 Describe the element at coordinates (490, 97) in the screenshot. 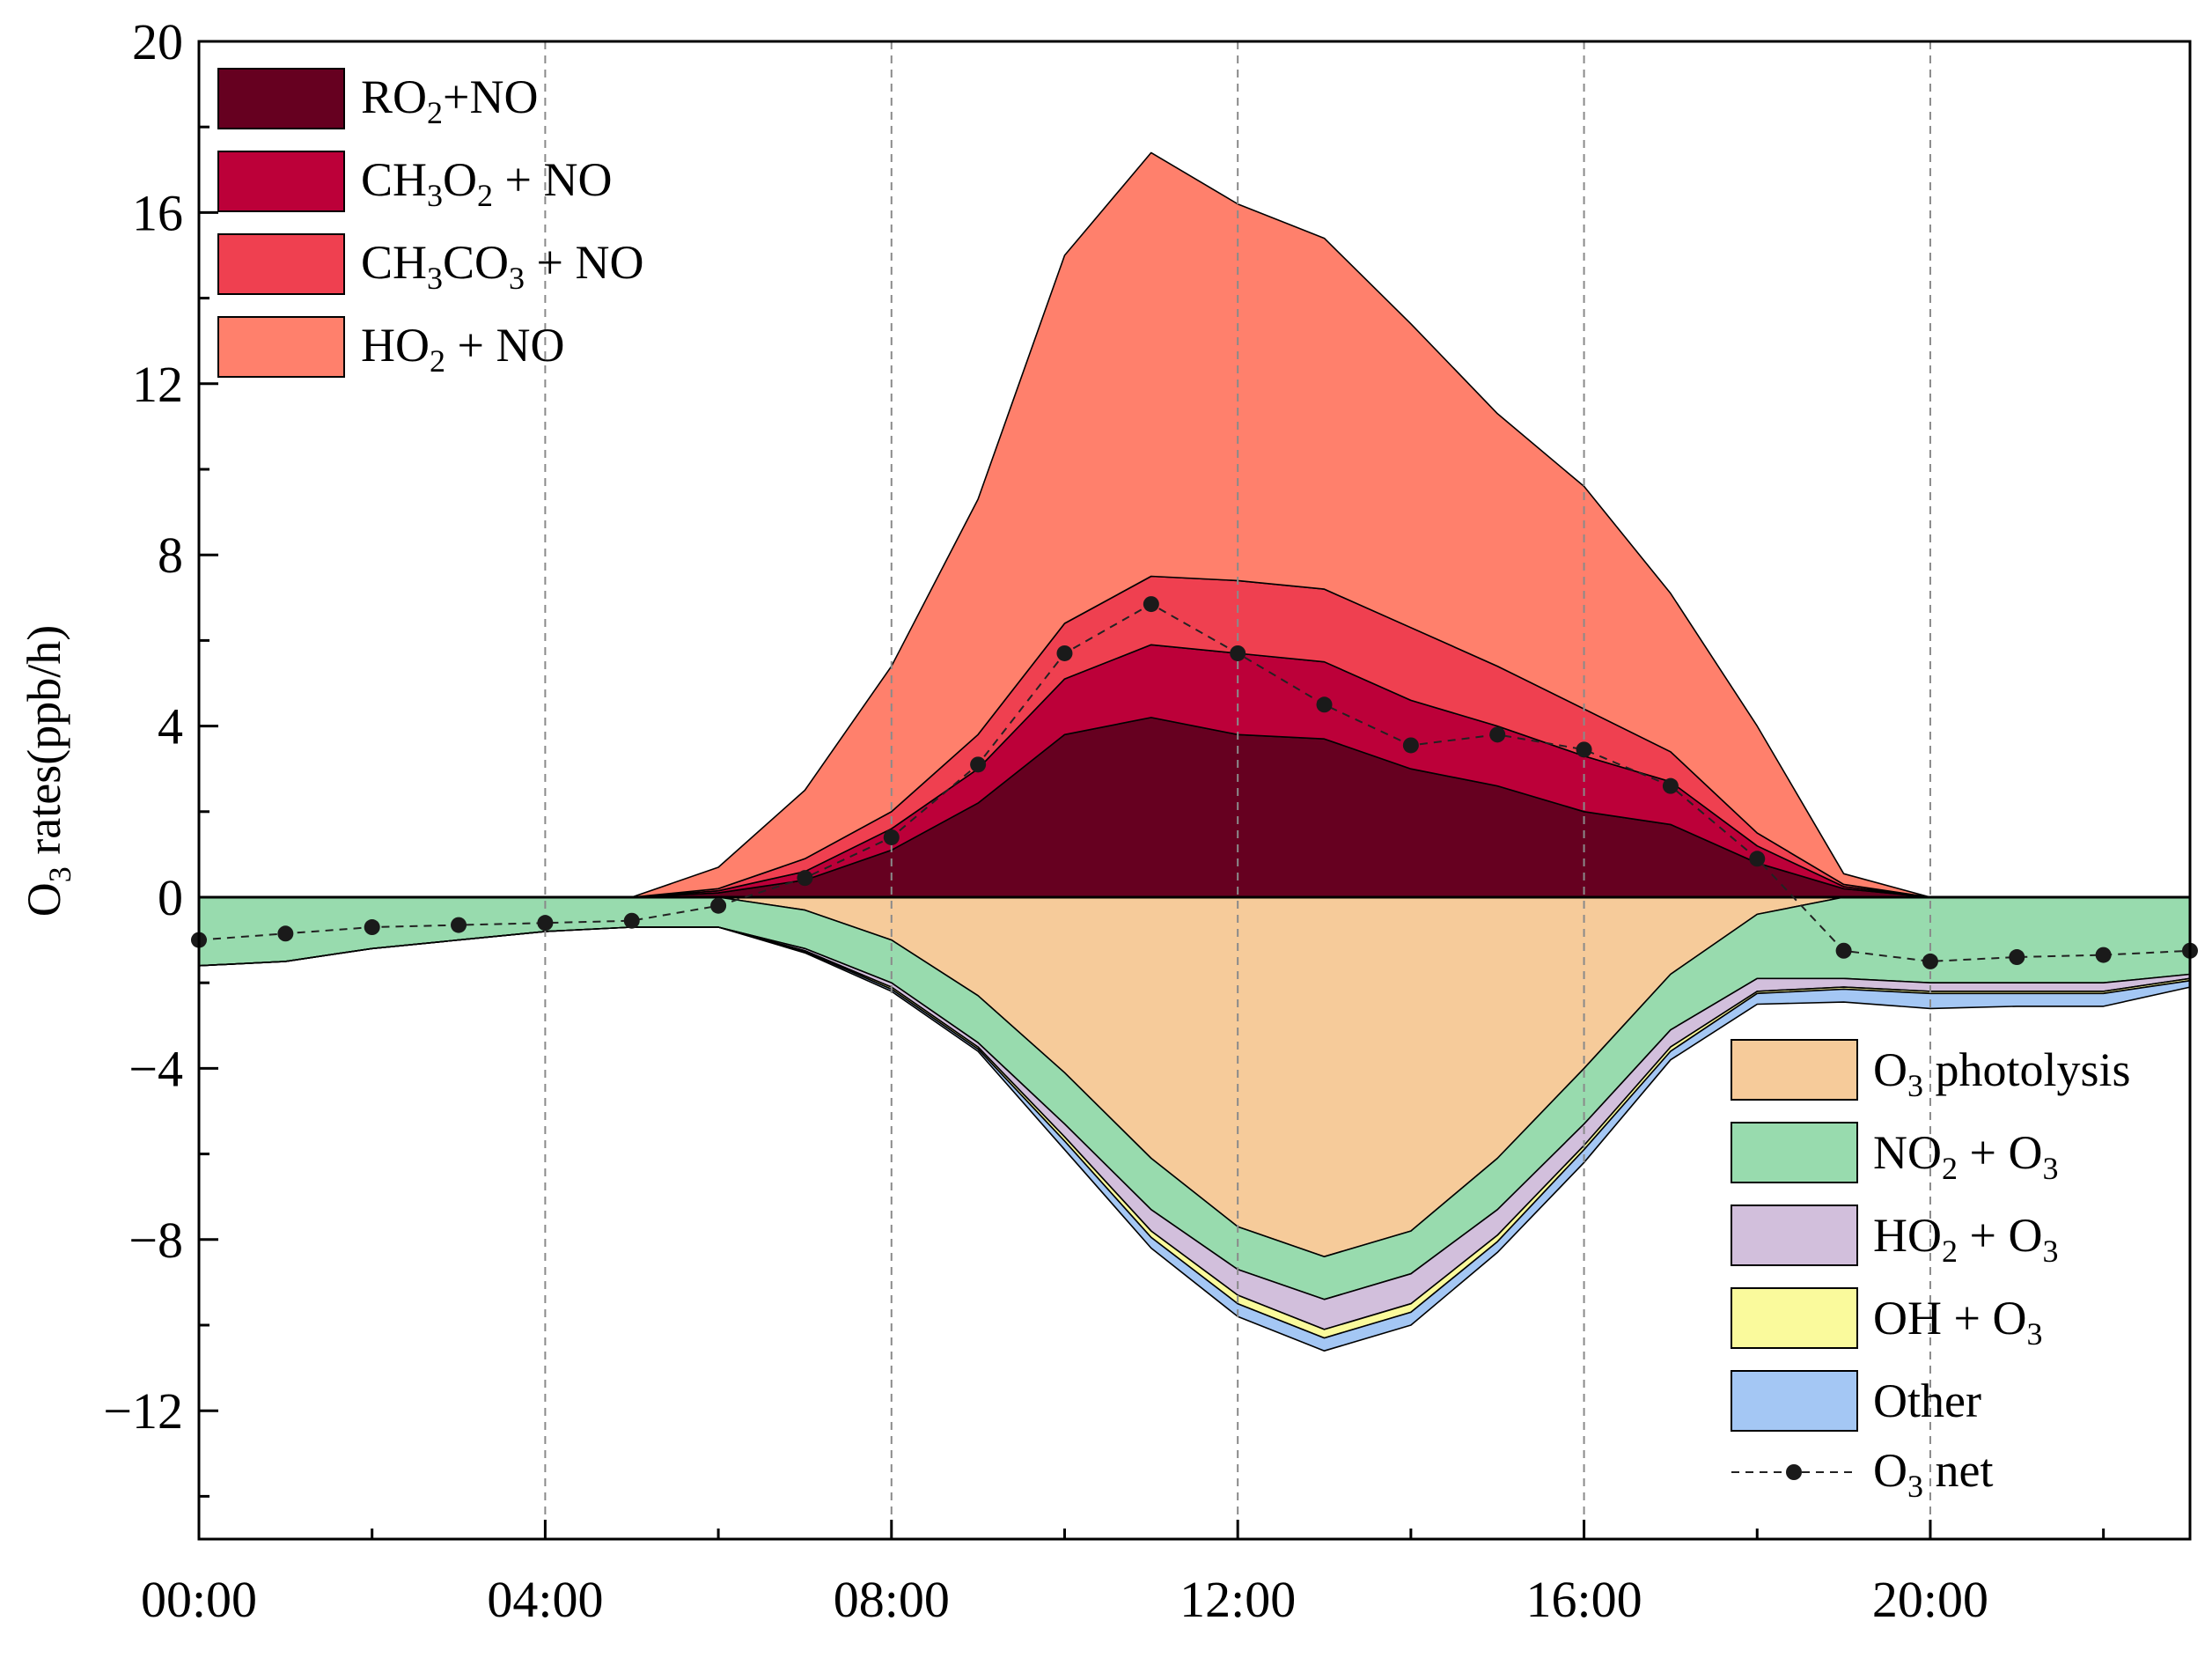

I see `legend-text-part: +NO` at that location.